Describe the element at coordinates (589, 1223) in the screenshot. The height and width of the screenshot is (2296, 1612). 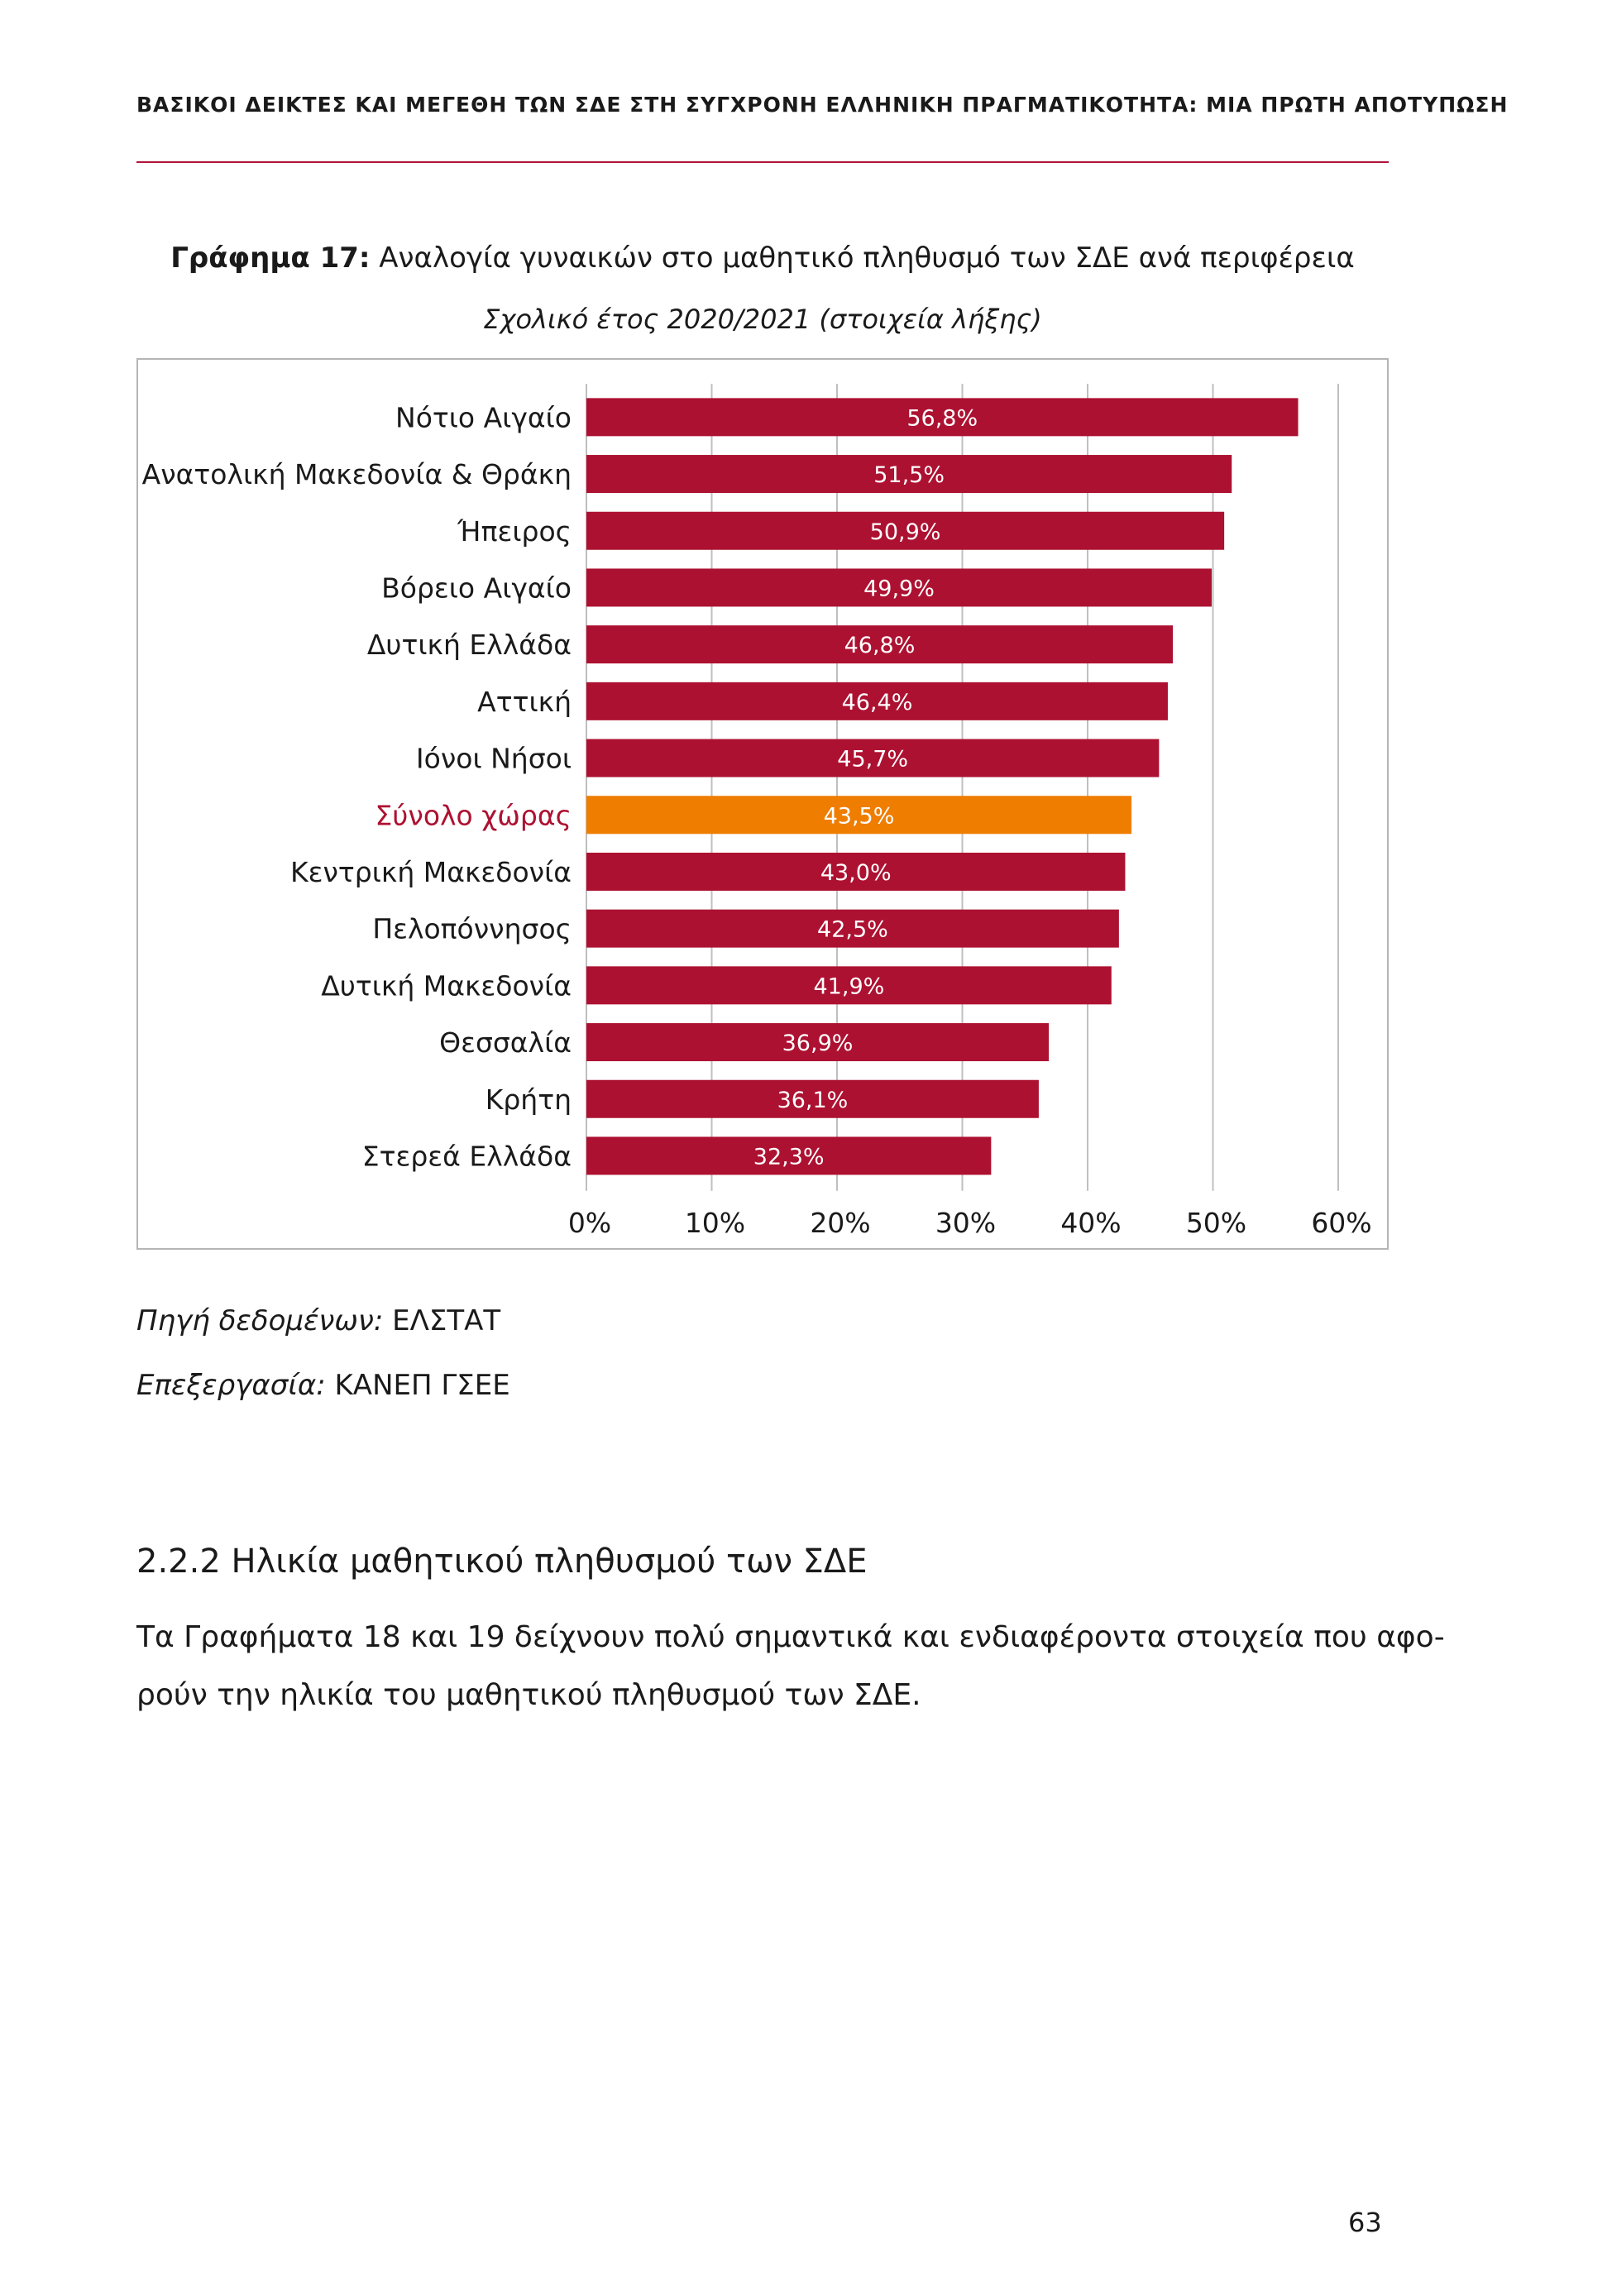
I see `x-tick-label: 0%` at that location.